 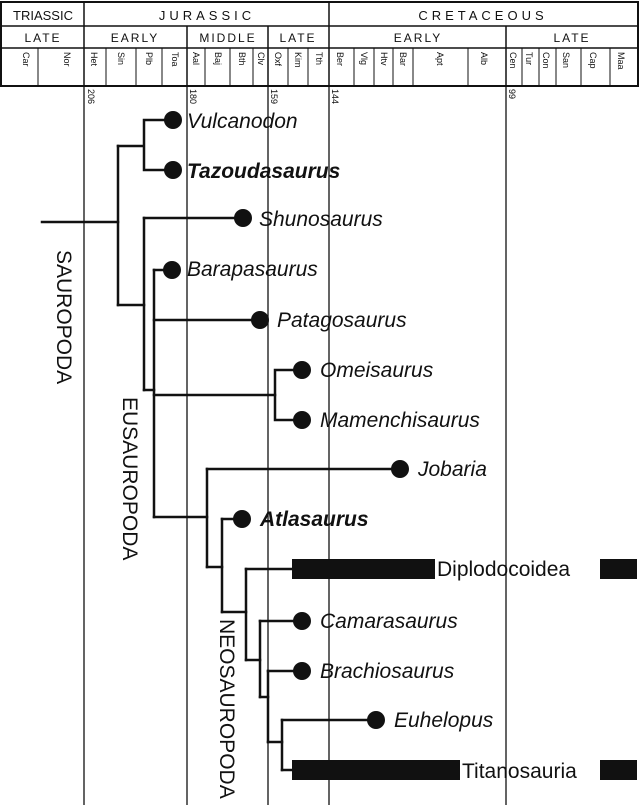 I want to click on clade-label-eusauropoda: EUSAUROPODA, so click(x=129, y=478).